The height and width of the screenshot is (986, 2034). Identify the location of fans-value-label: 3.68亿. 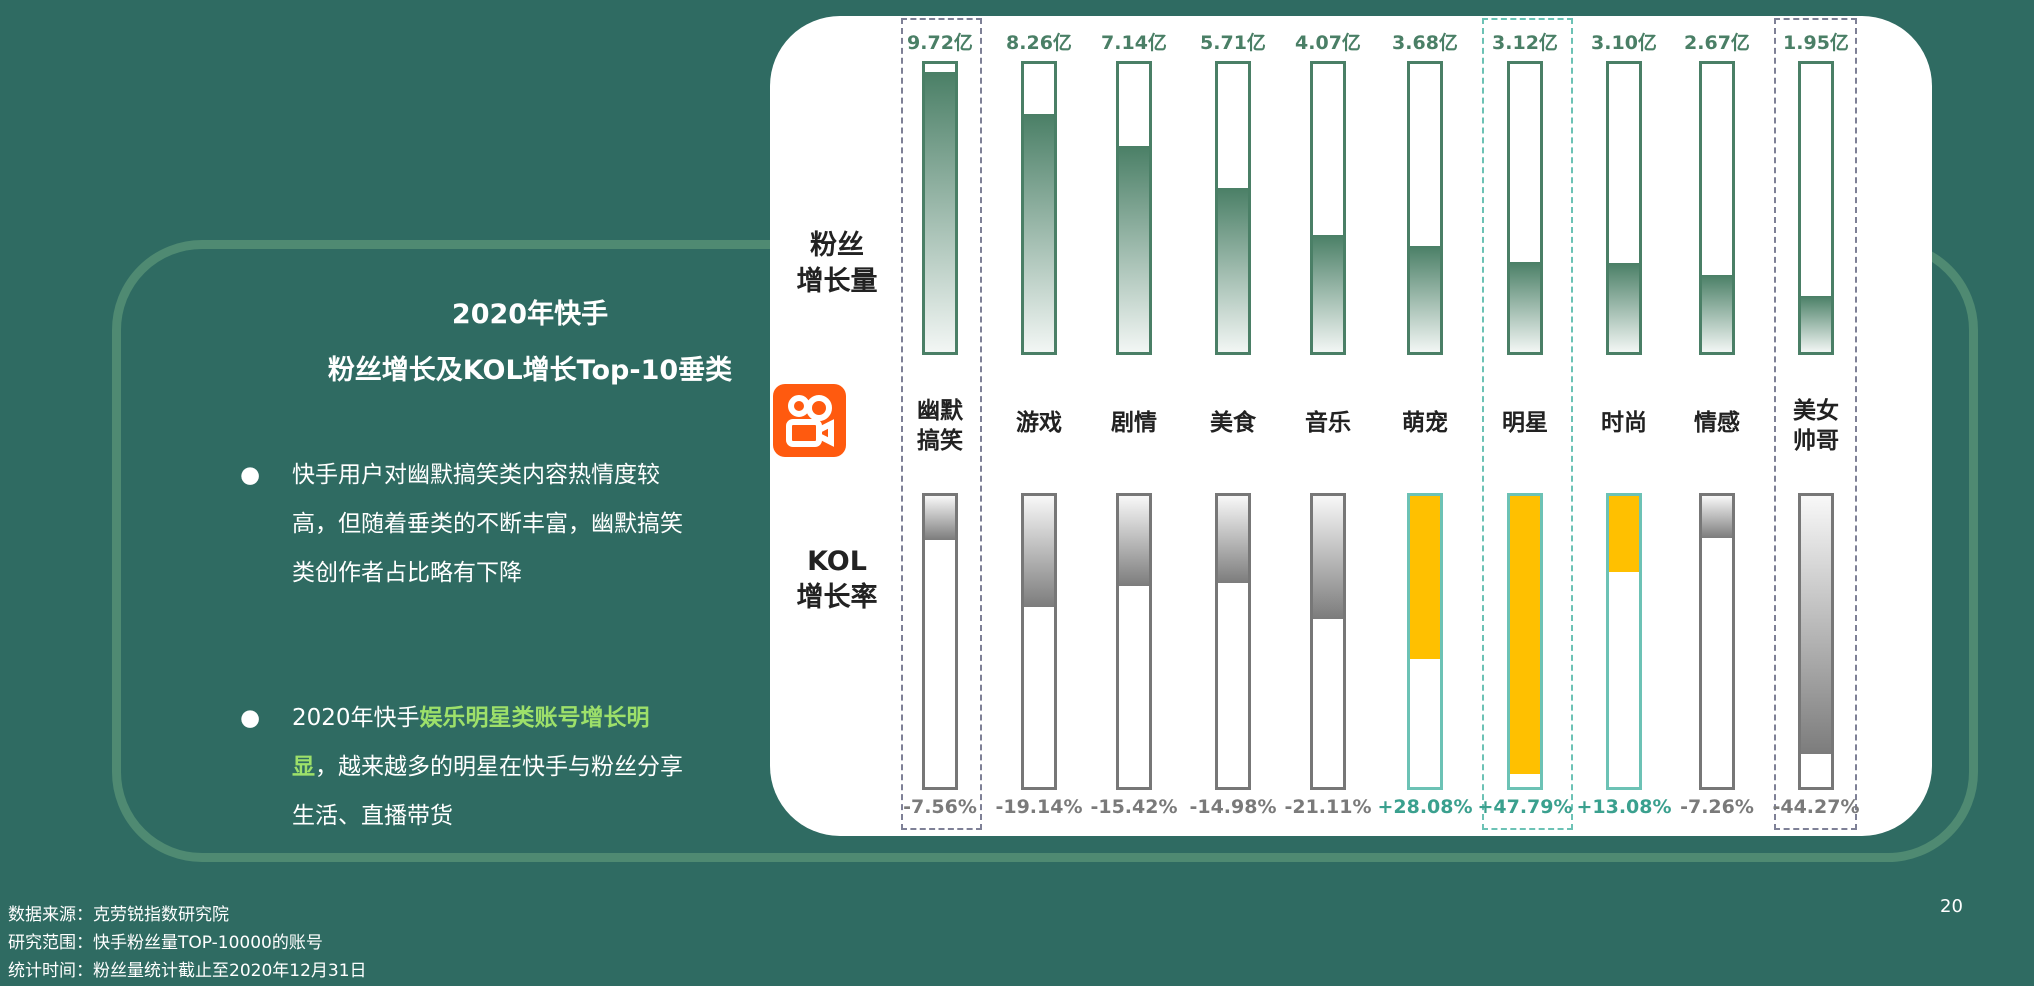
(1425, 43).